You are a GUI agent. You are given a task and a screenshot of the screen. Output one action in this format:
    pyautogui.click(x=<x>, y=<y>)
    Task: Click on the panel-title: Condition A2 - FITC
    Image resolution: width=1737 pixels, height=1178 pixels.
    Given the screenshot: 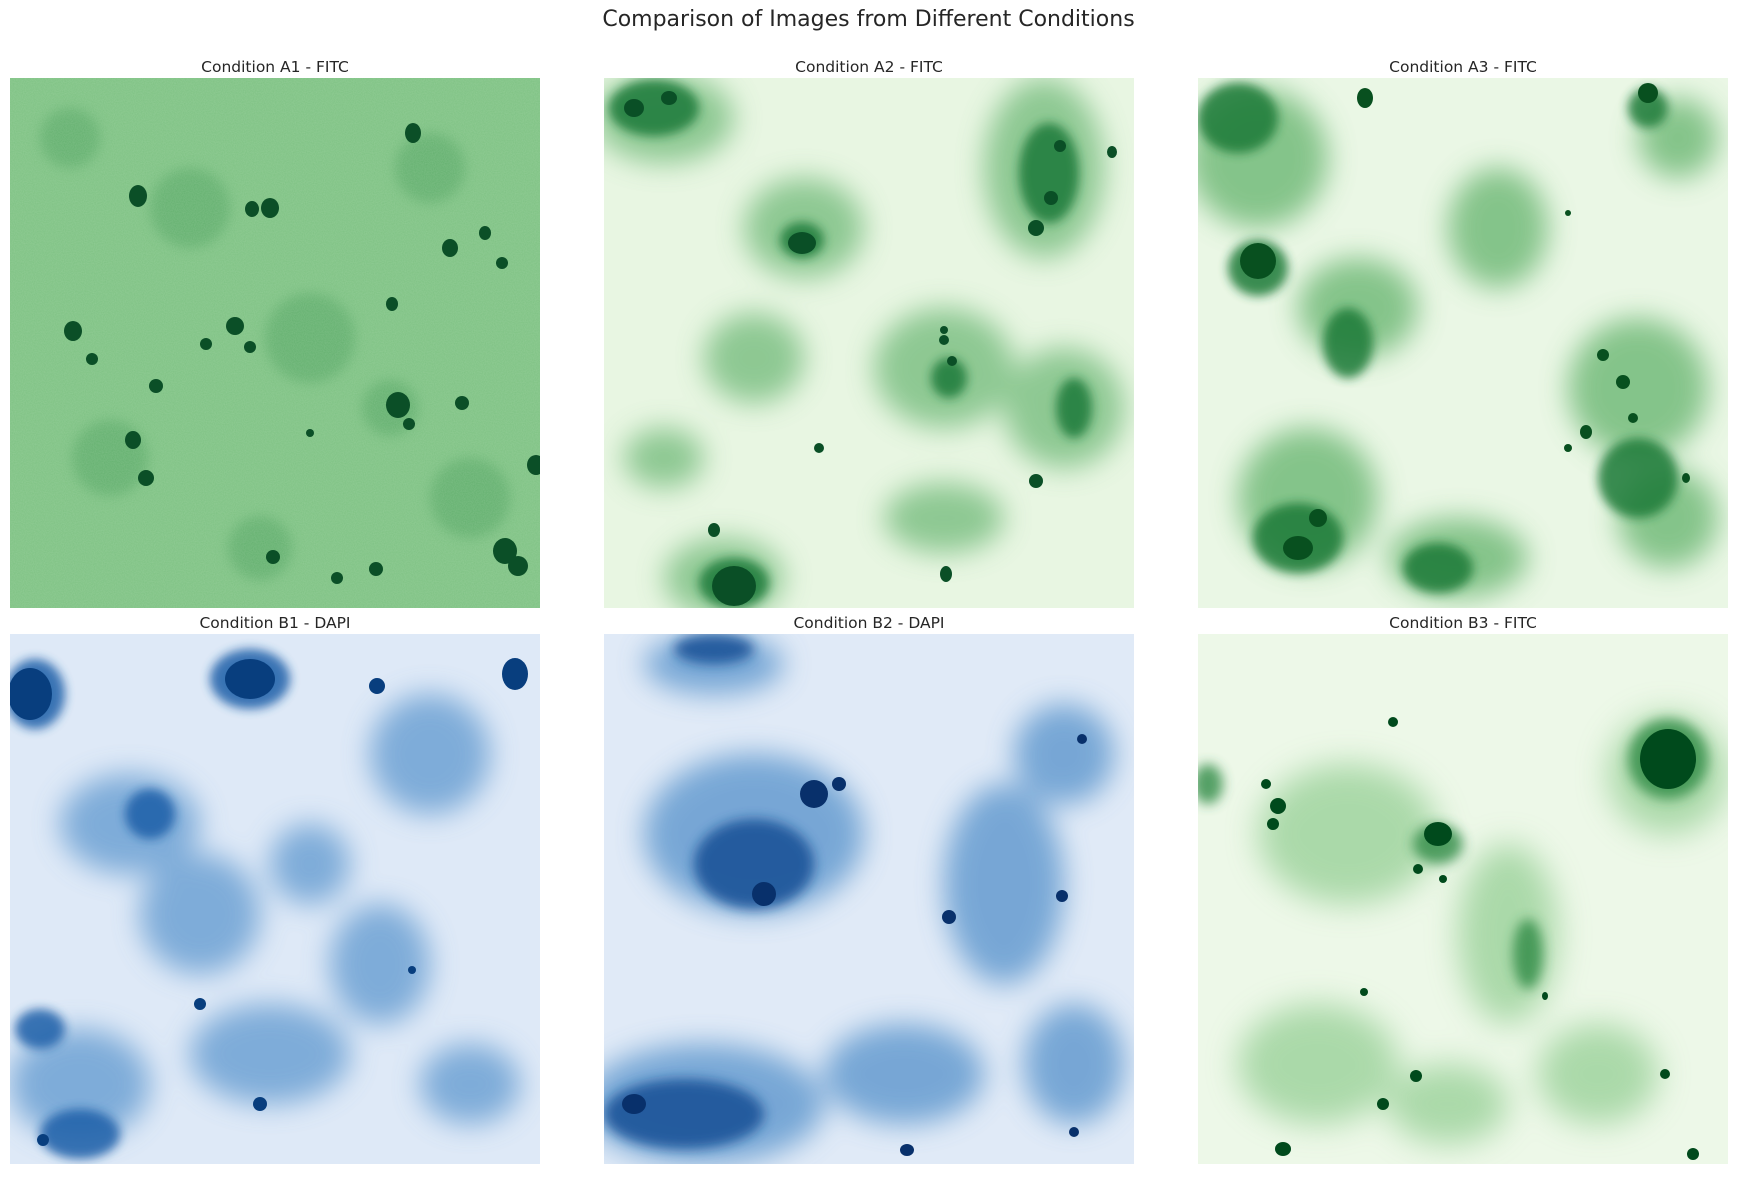 What is the action you would take?
    pyautogui.click(x=869, y=67)
    